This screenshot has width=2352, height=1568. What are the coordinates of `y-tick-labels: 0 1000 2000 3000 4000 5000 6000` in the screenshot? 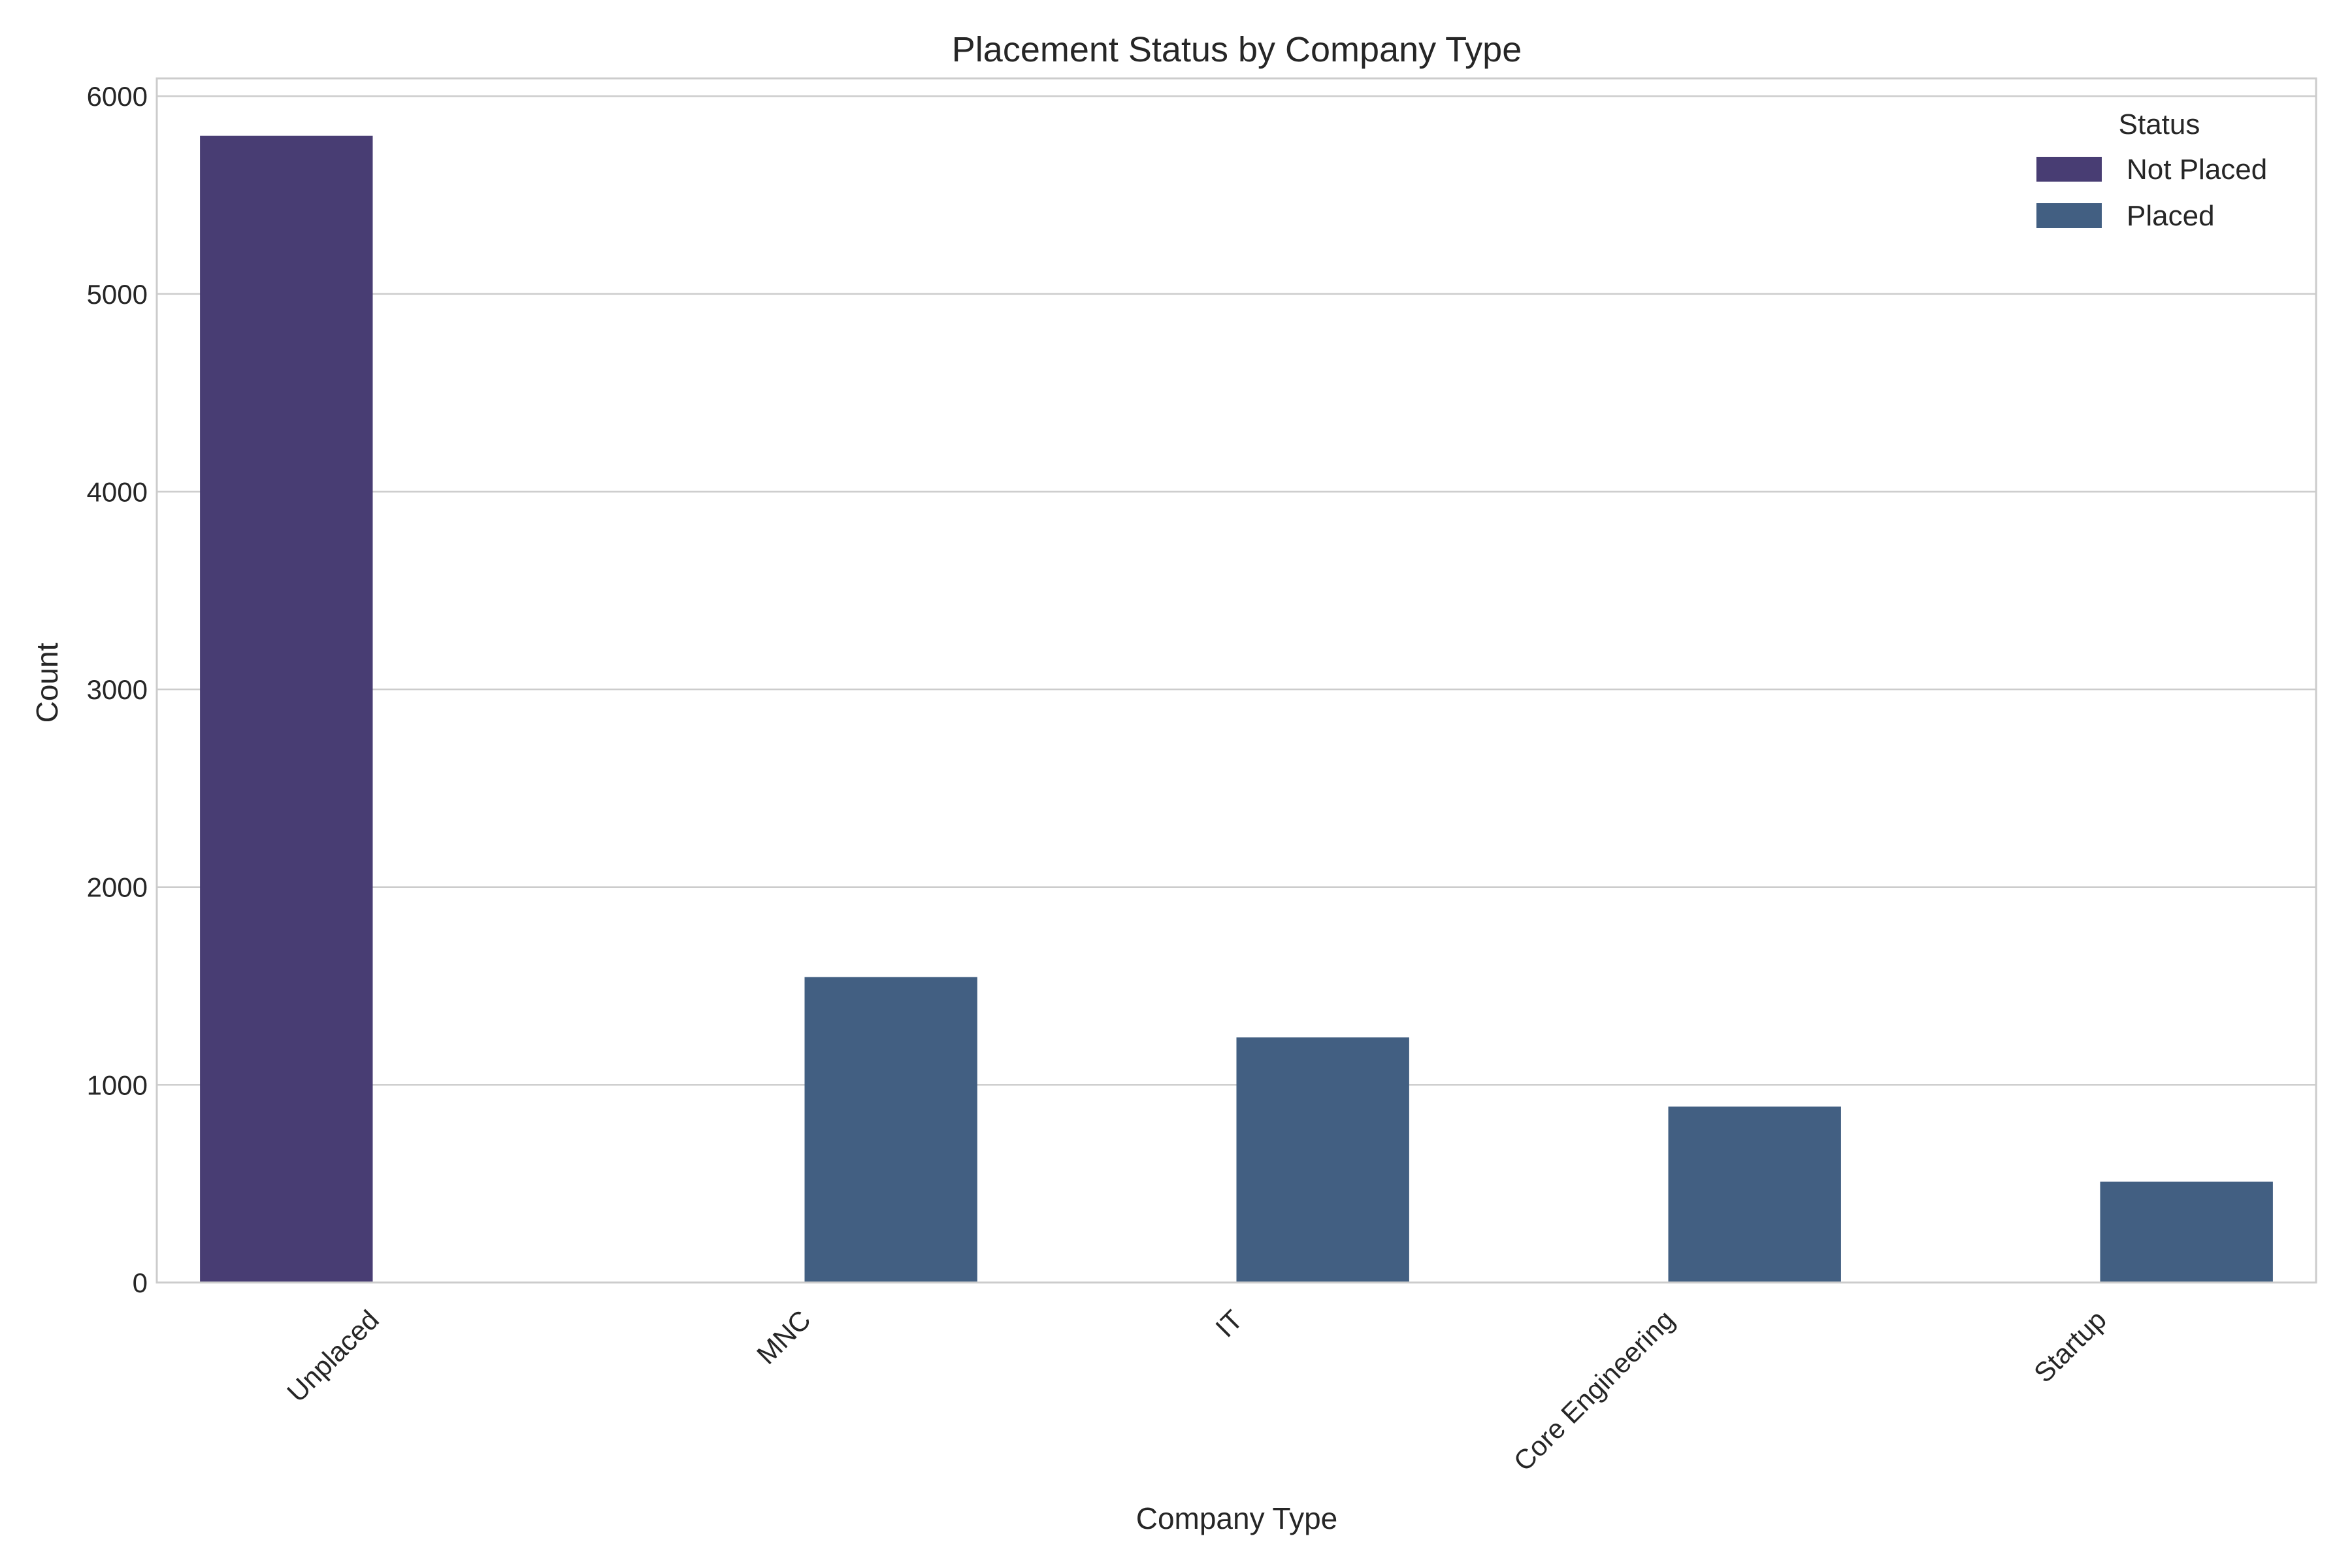 It's located at (117, 689).